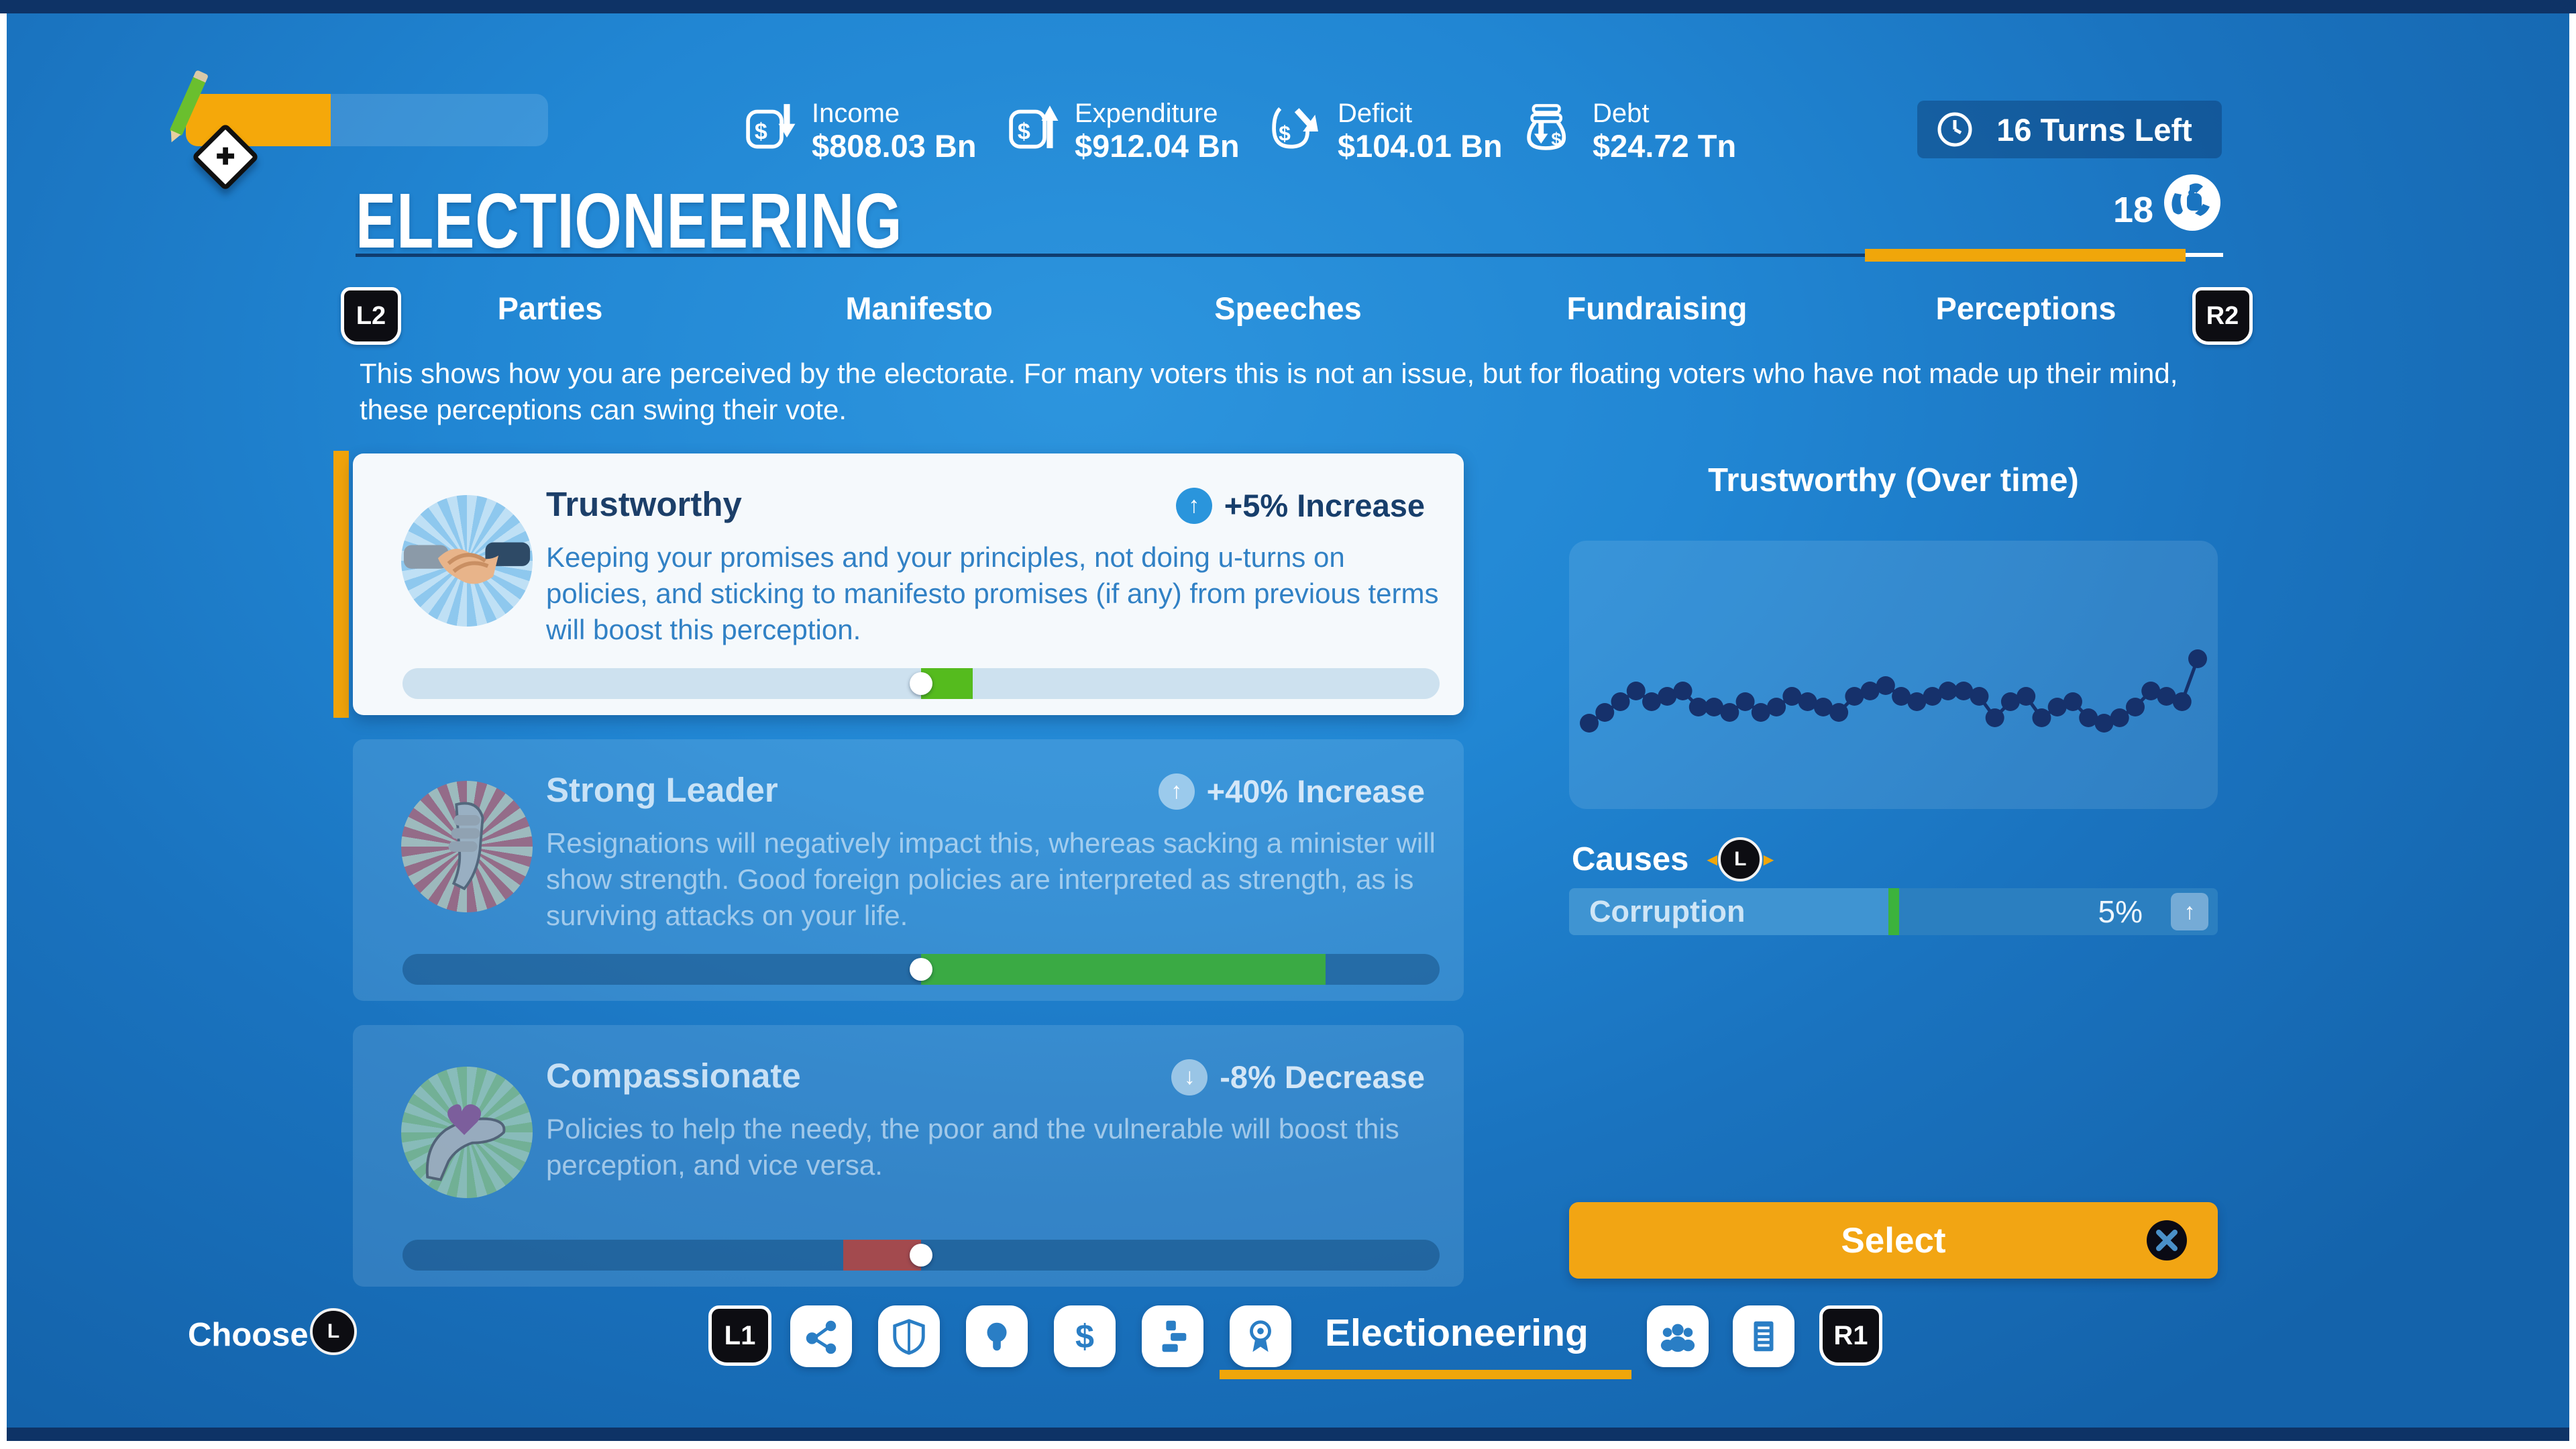 This screenshot has height=1449, width=2576. Describe the element at coordinates (1740, 859) in the screenshot. I see `left-stick-icon: ◄ L ►` at that location.